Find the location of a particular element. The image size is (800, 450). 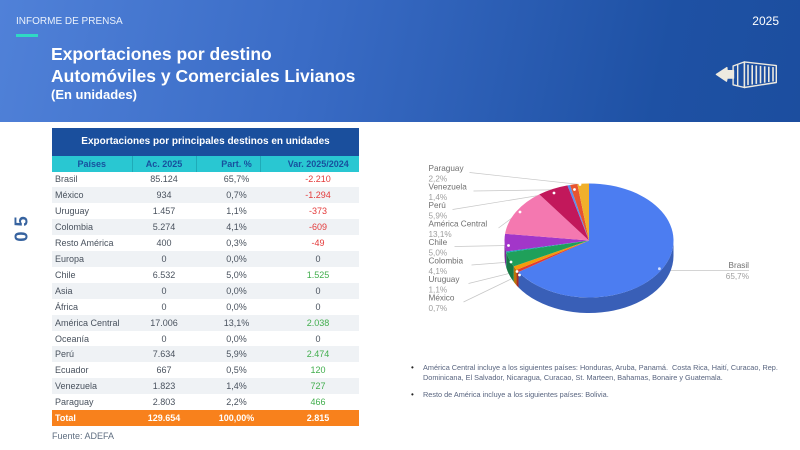

svg-text: 1,1% is located at coordinates (438, 290).